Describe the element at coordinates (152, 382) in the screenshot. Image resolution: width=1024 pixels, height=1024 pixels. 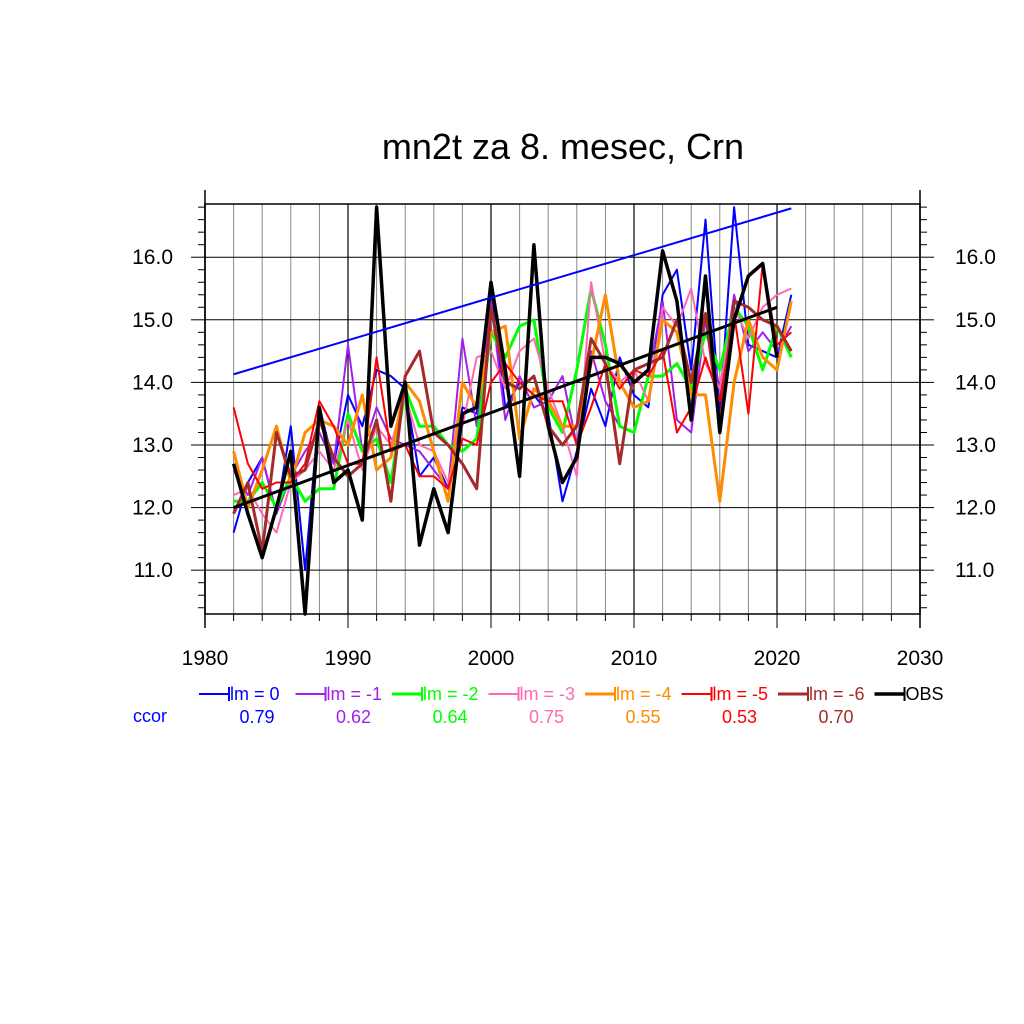
I see `y-tick-label-left: 14.0` at that location.